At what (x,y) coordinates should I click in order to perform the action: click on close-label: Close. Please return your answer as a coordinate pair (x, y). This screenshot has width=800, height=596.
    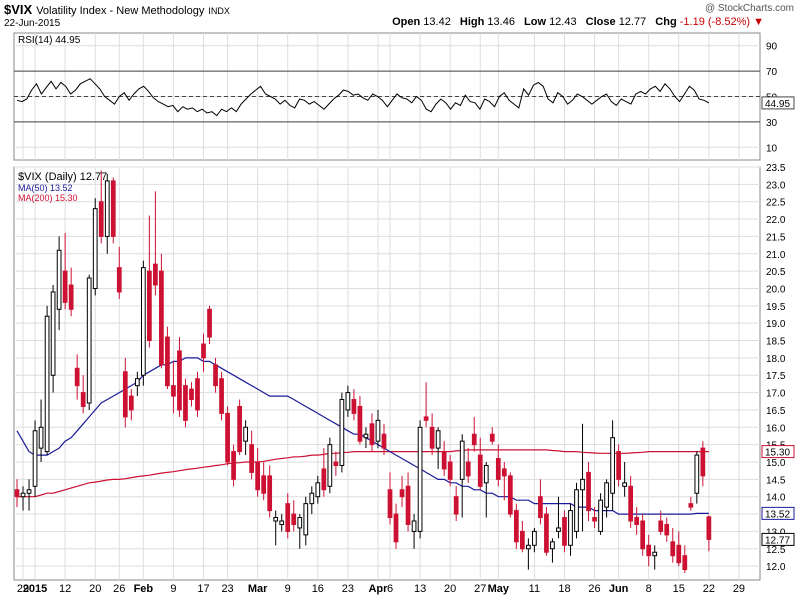
    Looking at the image, I should click on (600, 22).